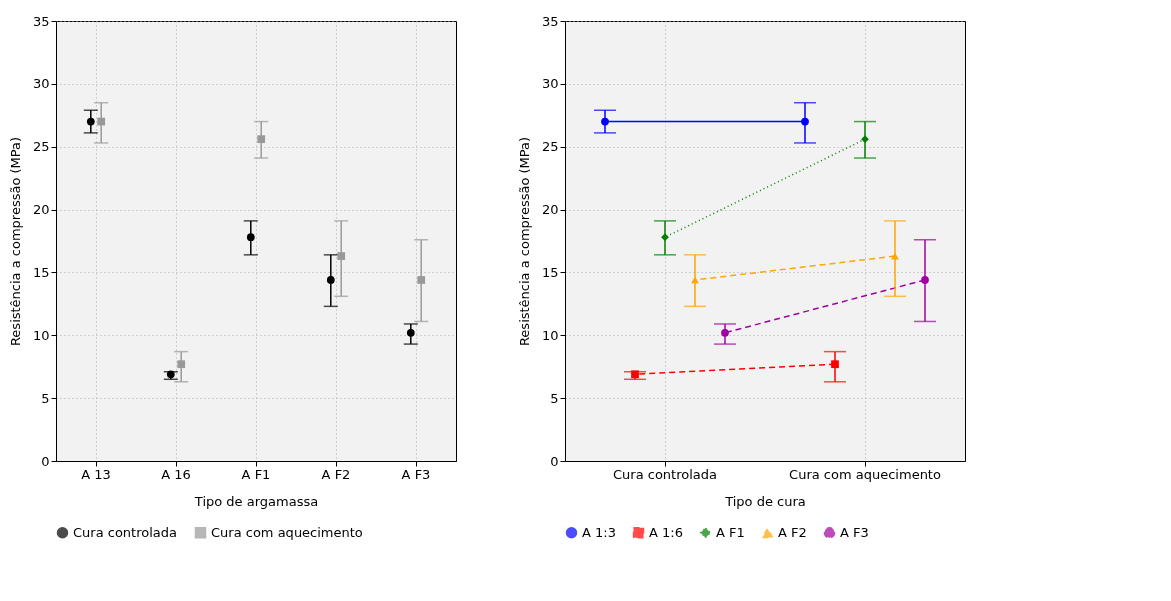  Describe the element at coordinates (792, 533) in the screenshot. I see `legend-label: A F2` at that location.